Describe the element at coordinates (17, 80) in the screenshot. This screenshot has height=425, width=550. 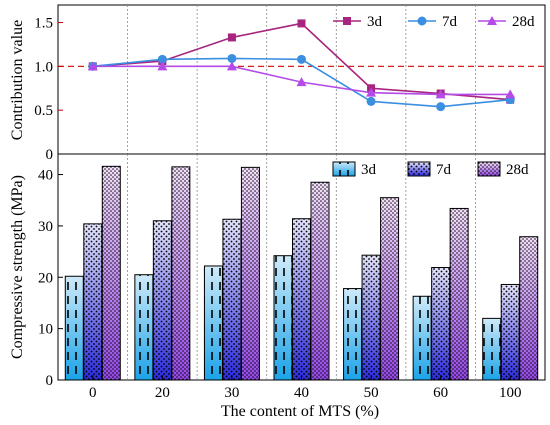
I see `top-y-axis-label: Contribution value` at that location.